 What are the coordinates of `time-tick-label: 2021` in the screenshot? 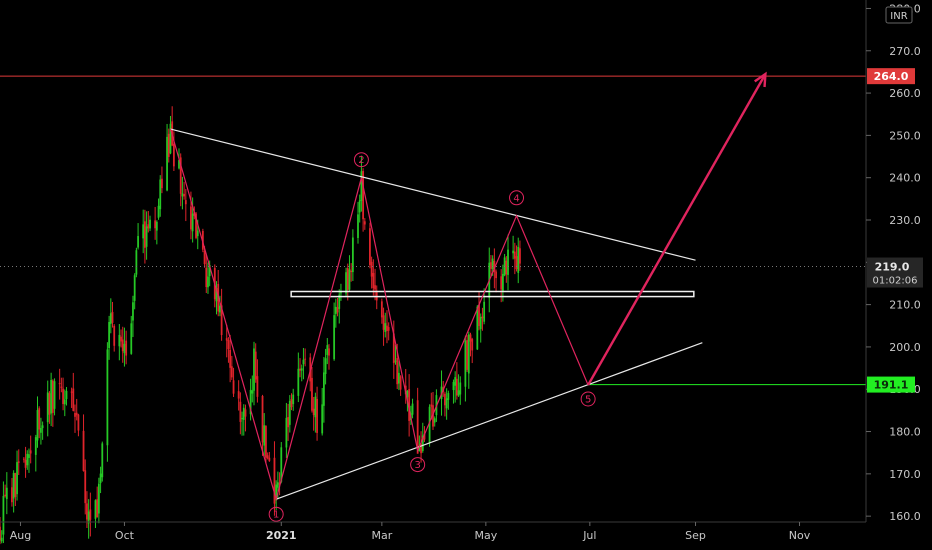 It's located at (281, 535).